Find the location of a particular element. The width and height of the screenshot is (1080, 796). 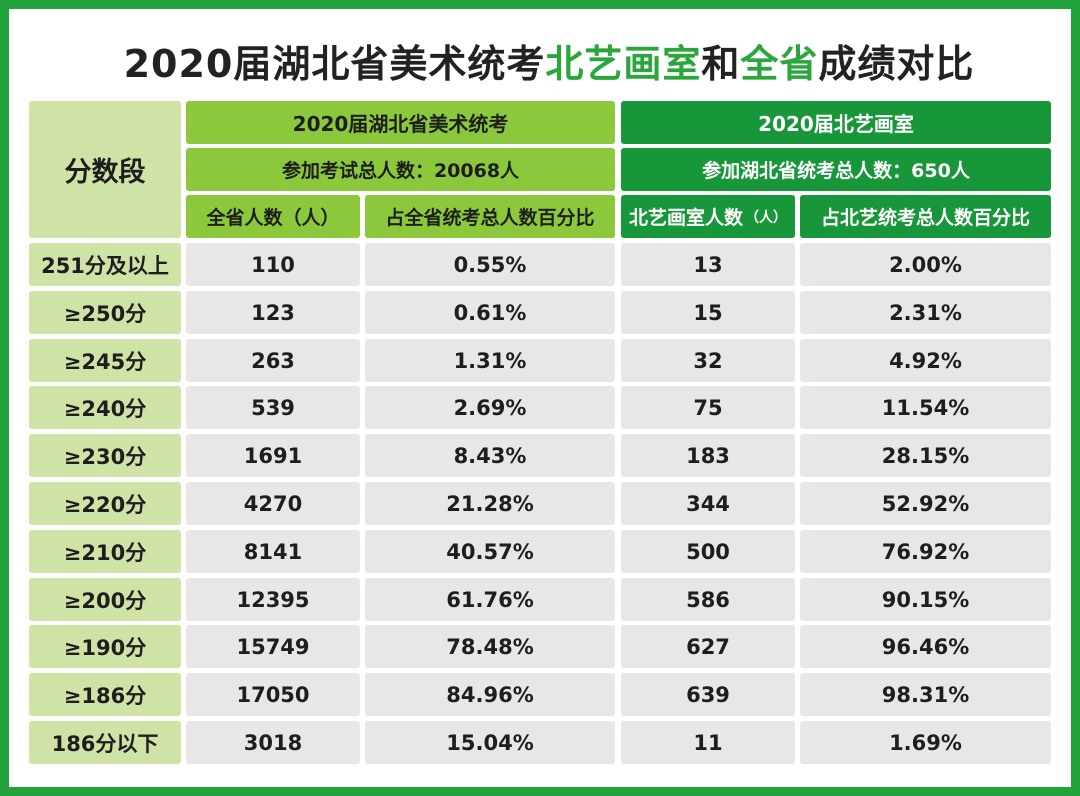

cell-studio-count: 183 is located at coordinates (708, 455).